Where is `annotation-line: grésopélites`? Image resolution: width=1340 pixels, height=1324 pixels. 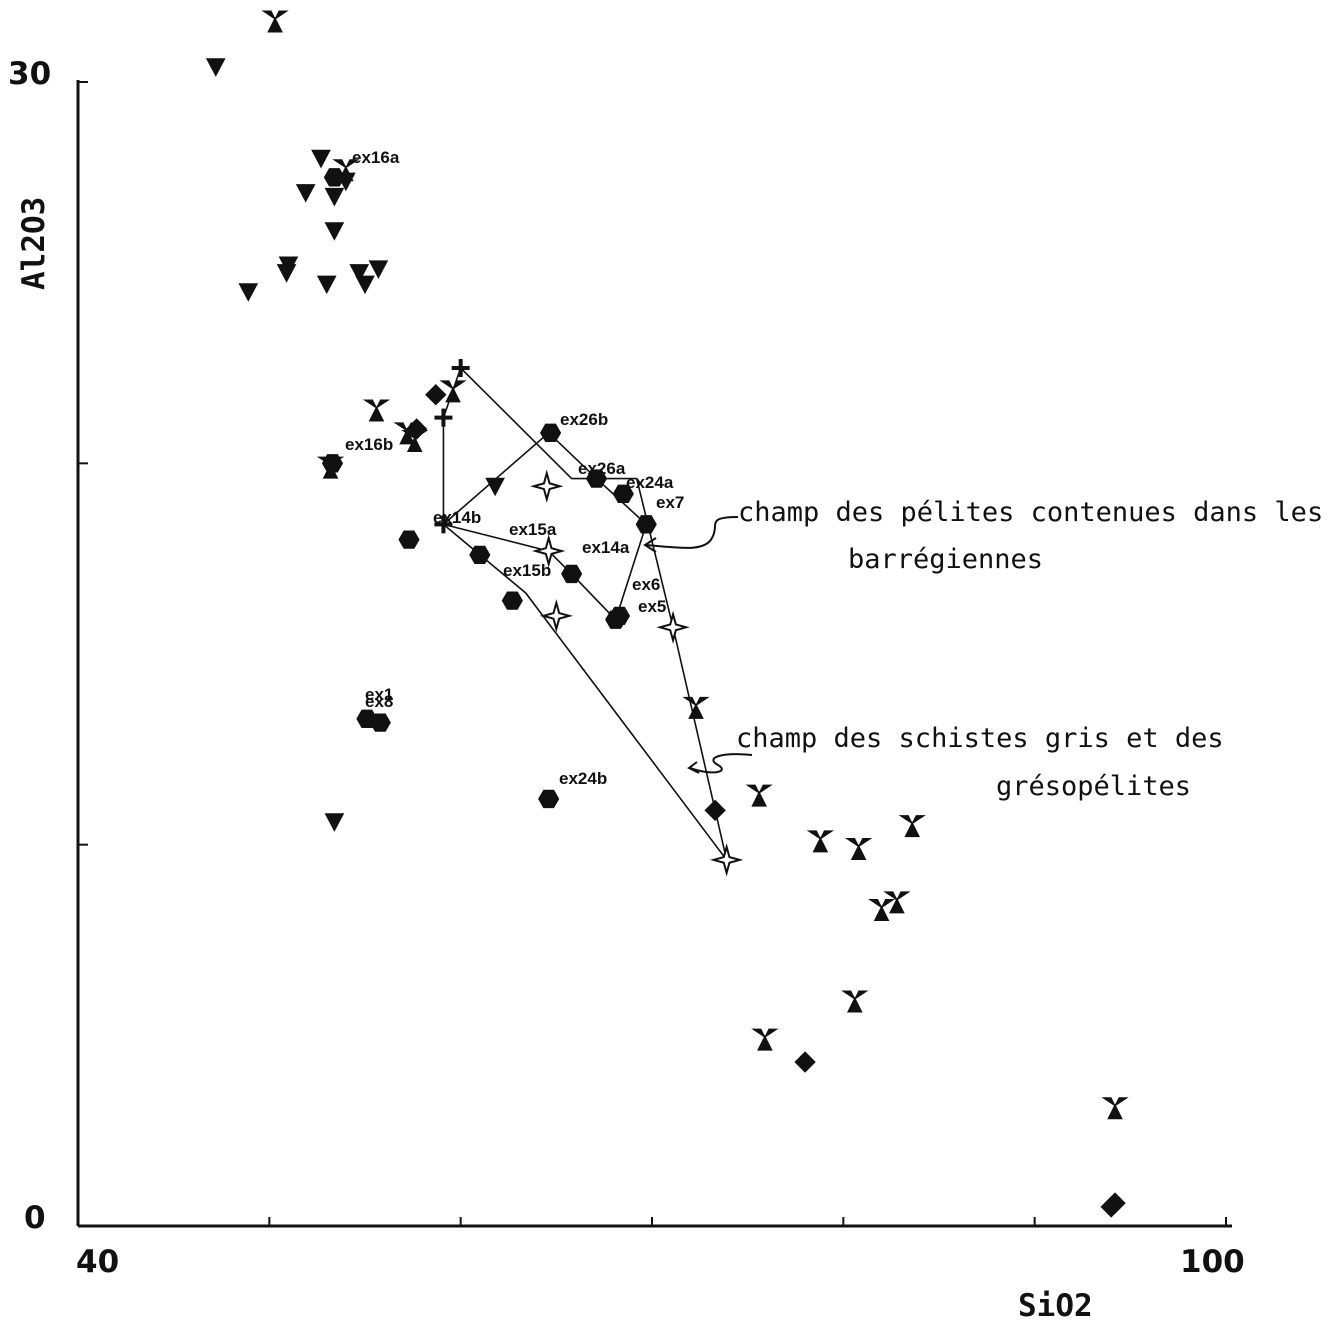 annotation-line: grésopélites is located at coordinates (1093, 786).